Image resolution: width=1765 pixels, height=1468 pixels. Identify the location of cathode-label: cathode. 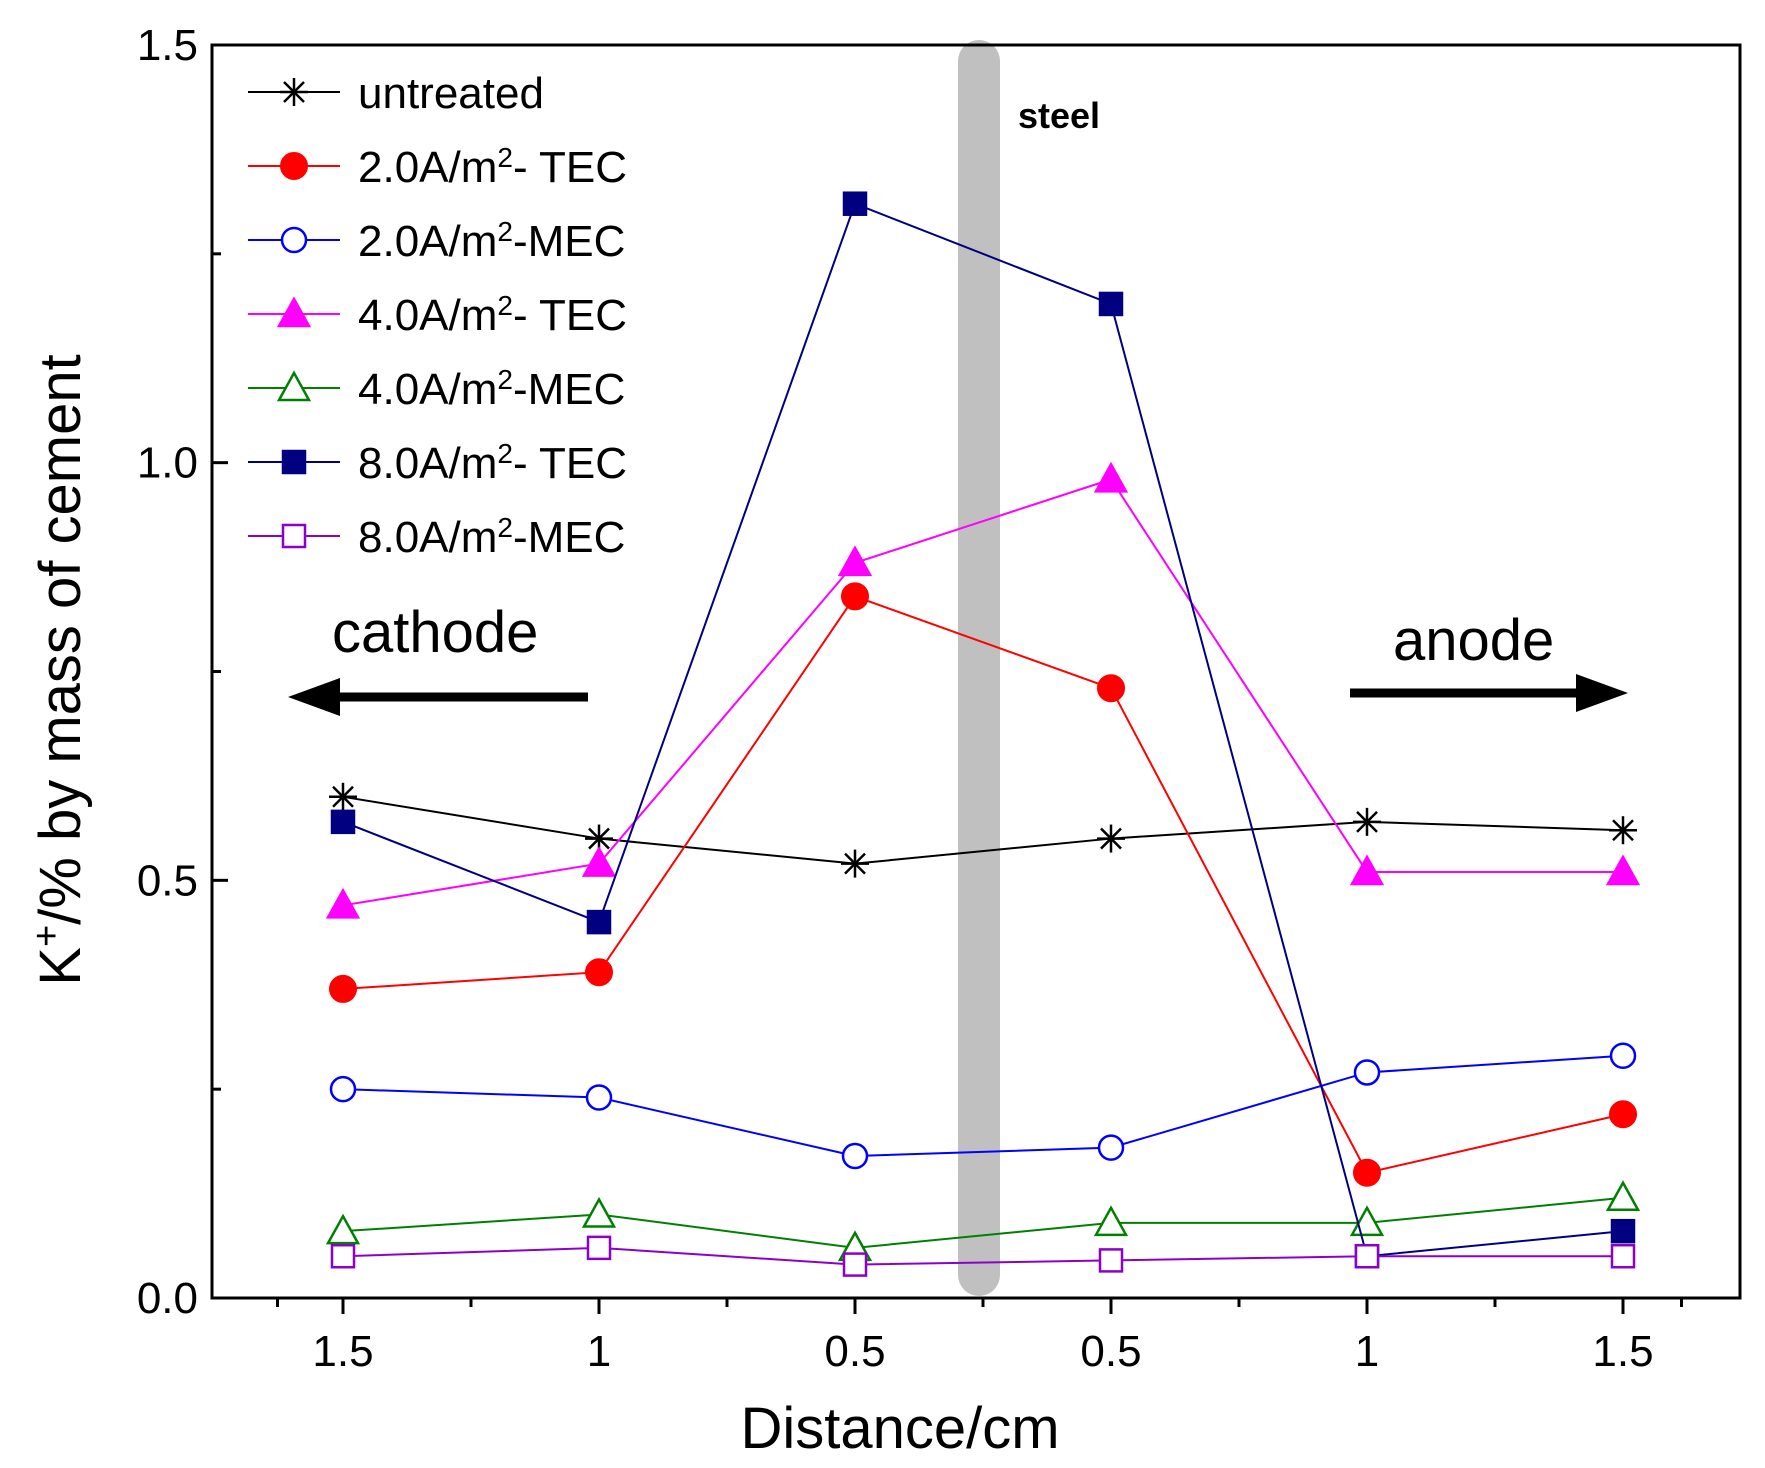
(435, 632).